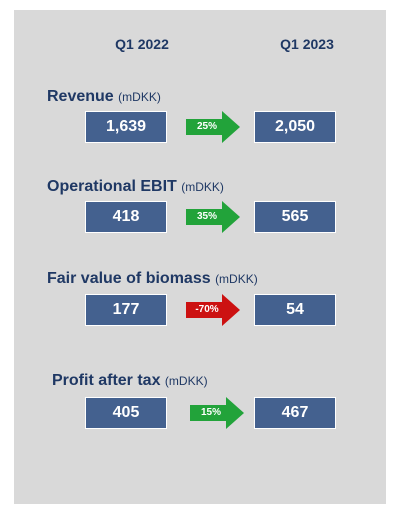  Describe the element at coordinates (142, 44) in the screenshot. I see `column-header-left: Q1 2022` at that location.